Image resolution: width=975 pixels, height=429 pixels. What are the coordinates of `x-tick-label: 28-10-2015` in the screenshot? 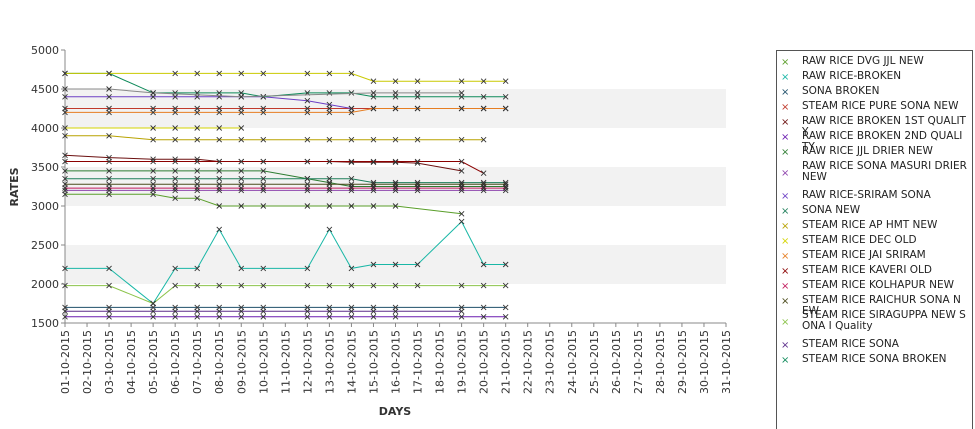 It's located at (660, 362).